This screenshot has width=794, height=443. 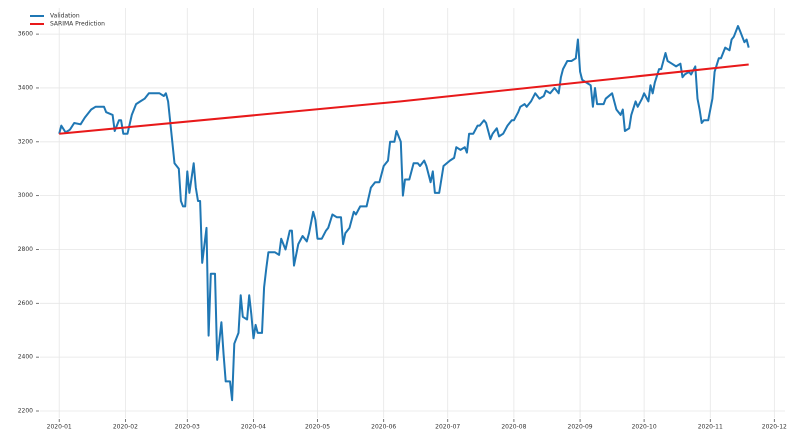 I want to click on y-tick-label: 2400, so click(x=25, y=357).